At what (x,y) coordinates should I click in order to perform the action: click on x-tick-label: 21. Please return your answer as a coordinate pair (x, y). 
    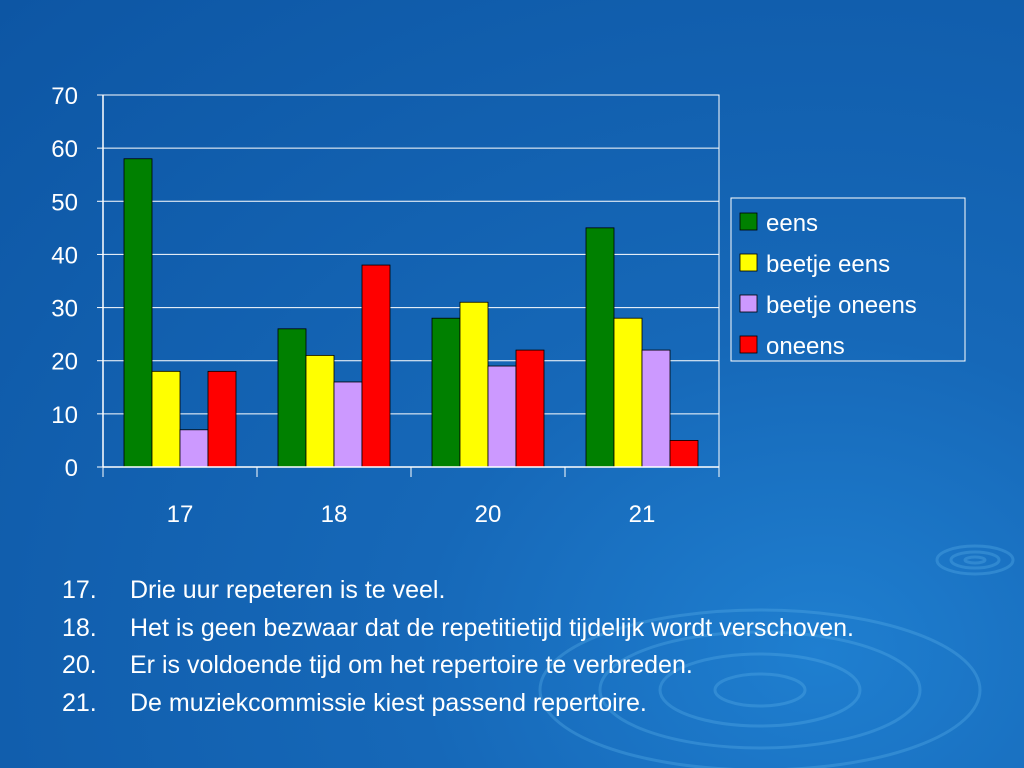
    Looking at the image, I should click on (642, 514).